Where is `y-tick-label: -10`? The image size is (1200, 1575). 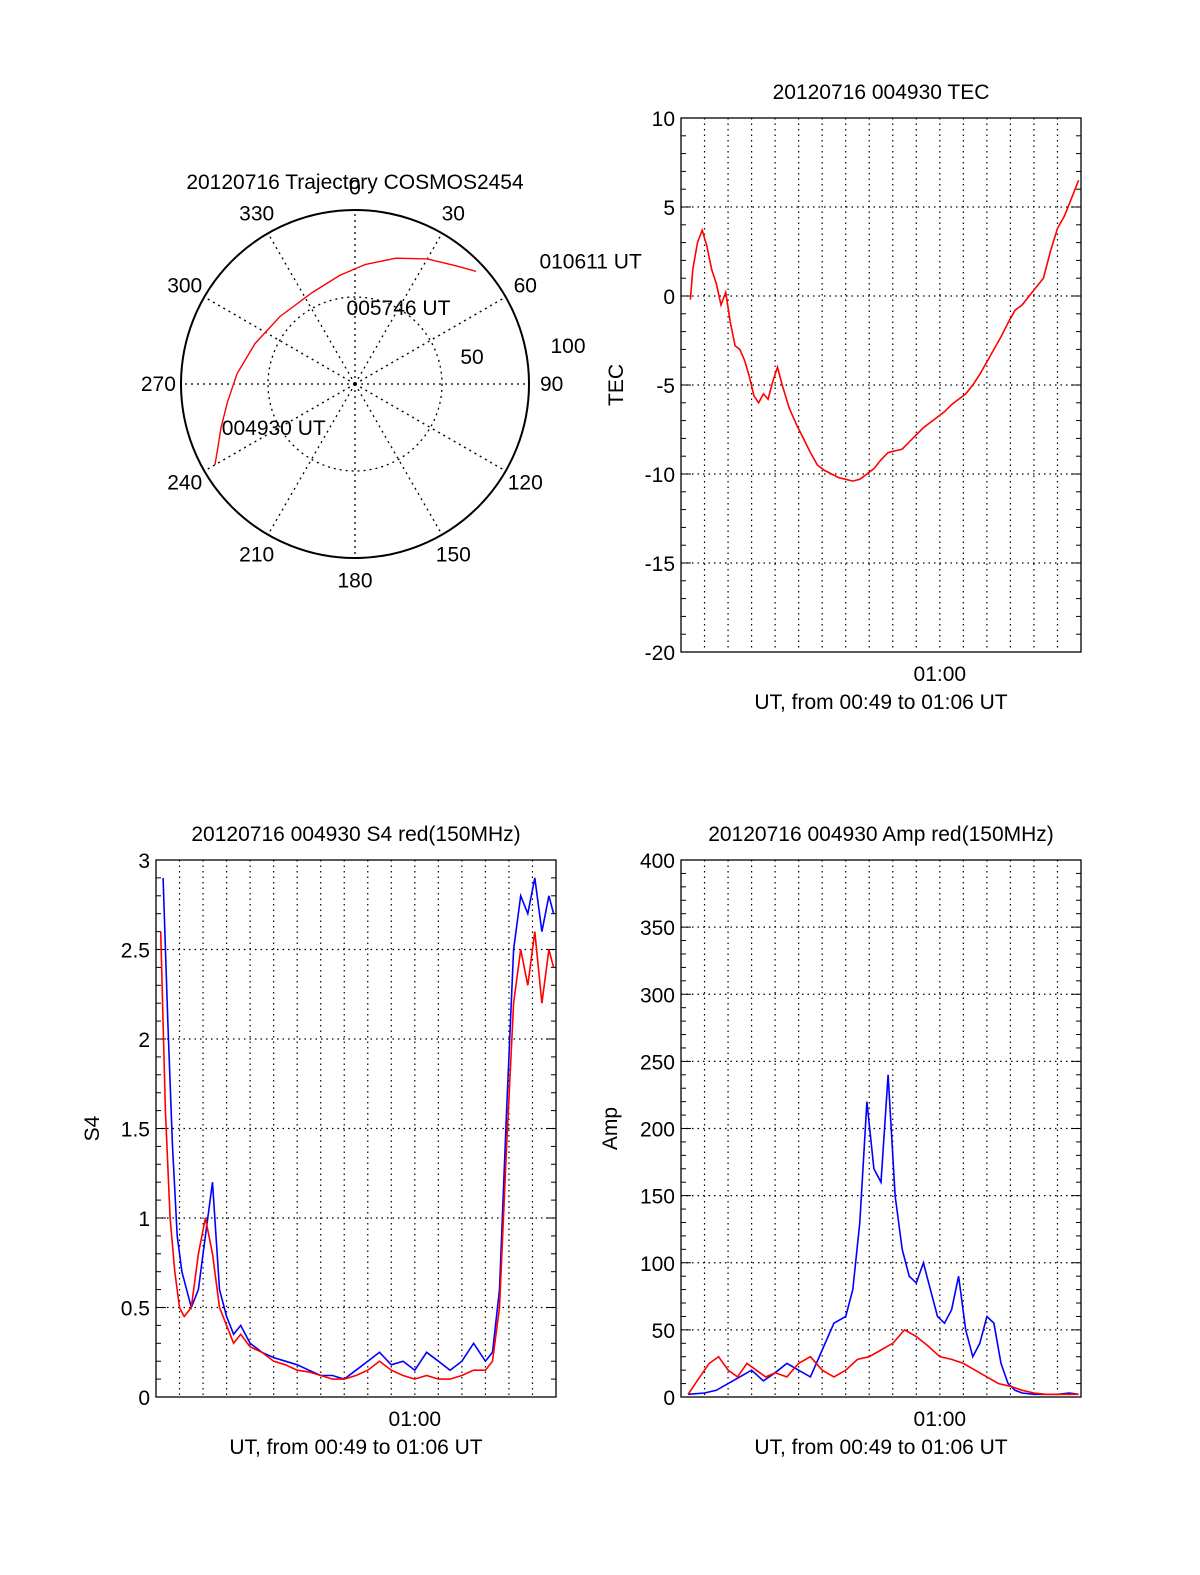 y-tick-label: -10 is located at coordinates (660, 475).